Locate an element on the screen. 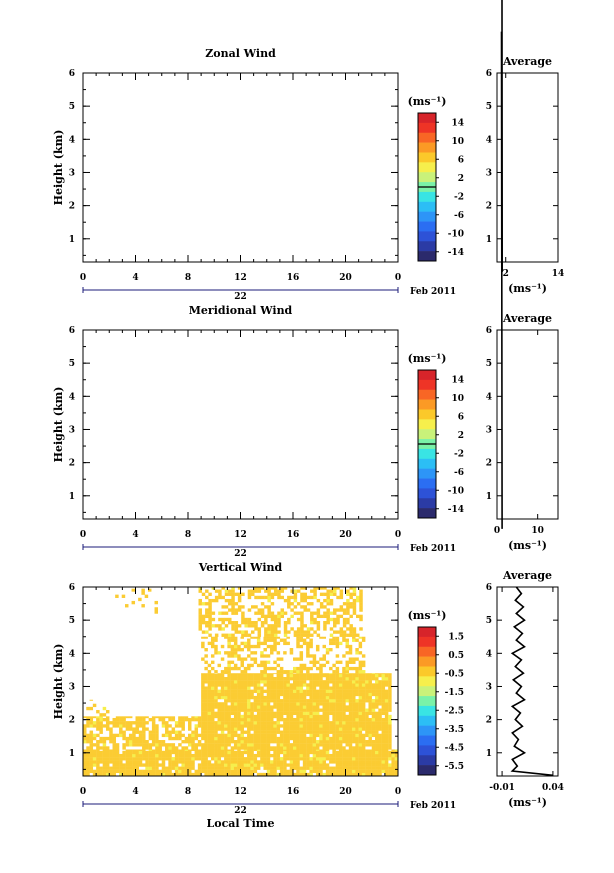 This screenshot has height=873, width=614. colorbar-label: (ms⁻¹) is located at coordinates (427, 358).